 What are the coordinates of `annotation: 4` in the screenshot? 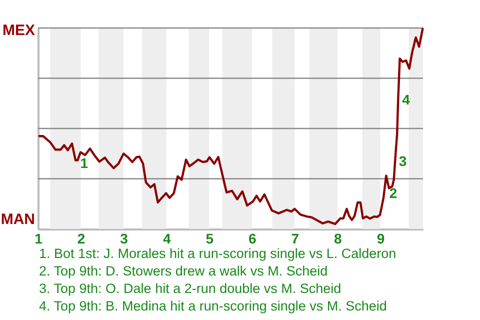 It's located at (406, 99).